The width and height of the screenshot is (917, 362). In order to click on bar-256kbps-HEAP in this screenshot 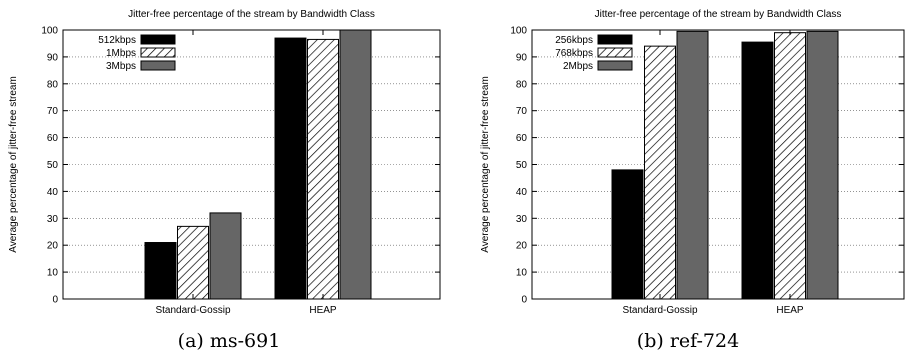, I will do `click(757, 170)`.